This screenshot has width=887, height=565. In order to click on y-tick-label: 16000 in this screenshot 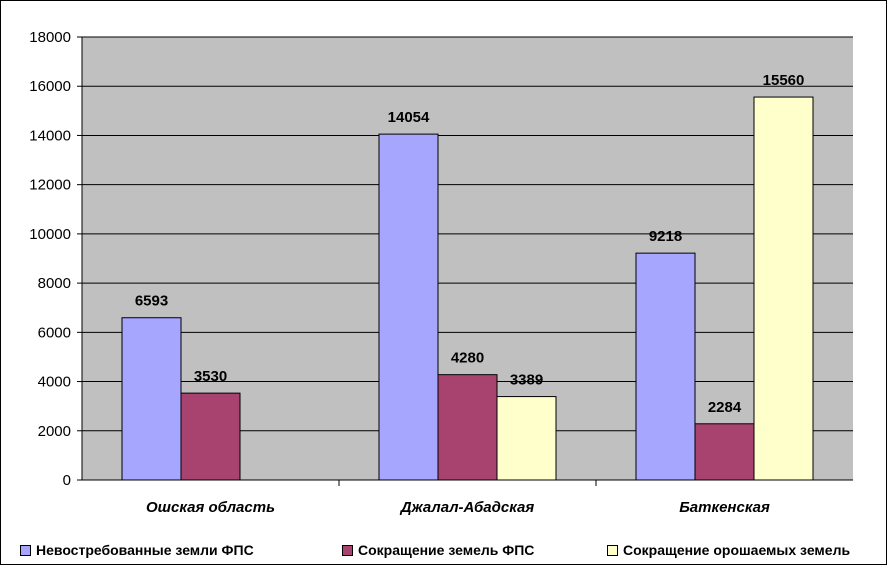, I will do `click(50, 86)`.